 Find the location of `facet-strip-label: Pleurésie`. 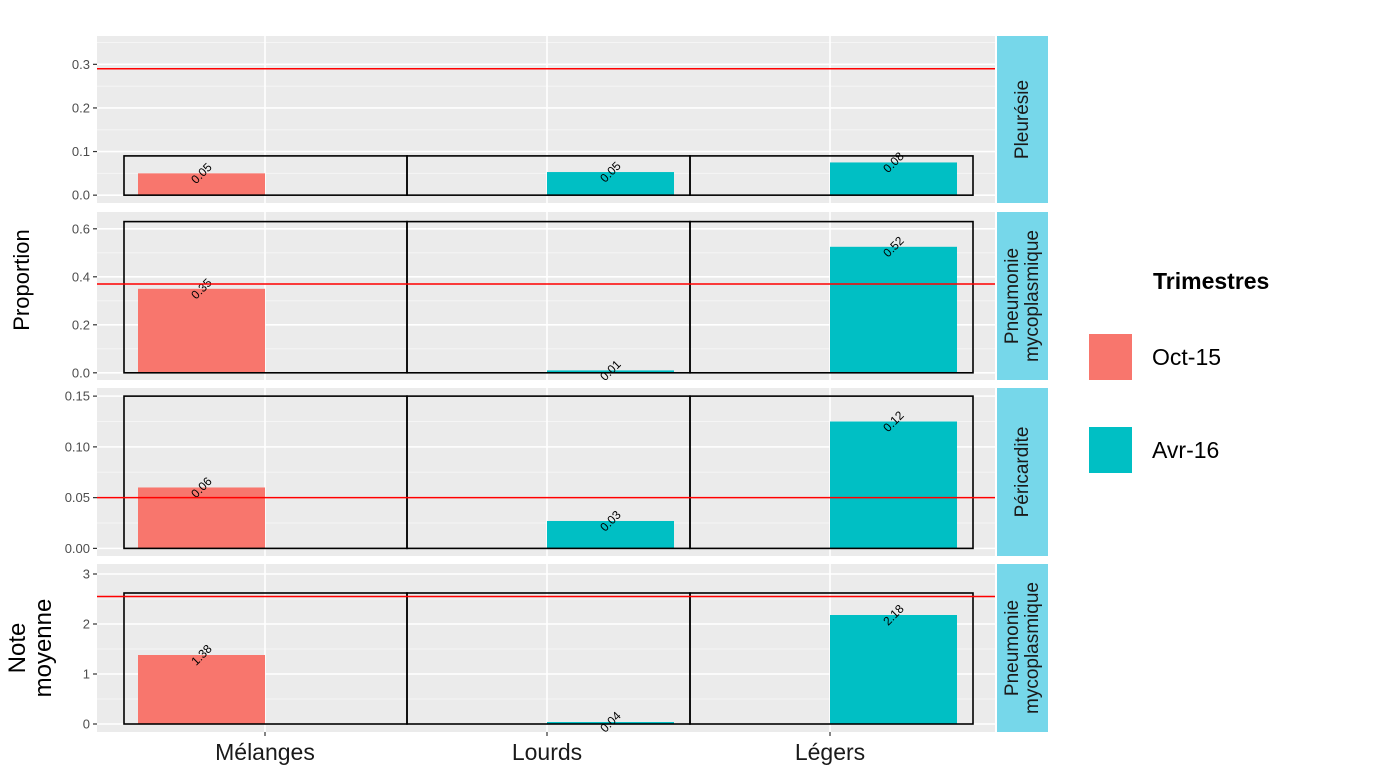

facet-strip-label: Pleurésie is located at coordinates (1022, 119).